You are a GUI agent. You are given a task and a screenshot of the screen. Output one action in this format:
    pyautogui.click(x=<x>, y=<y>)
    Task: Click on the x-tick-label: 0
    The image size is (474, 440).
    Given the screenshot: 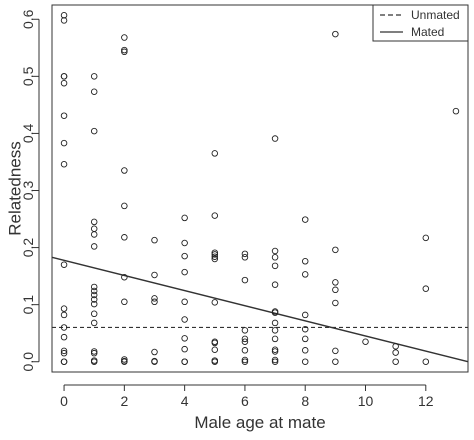 What is the action you would take?
    pyautogui.click(x=64, y=401)
    